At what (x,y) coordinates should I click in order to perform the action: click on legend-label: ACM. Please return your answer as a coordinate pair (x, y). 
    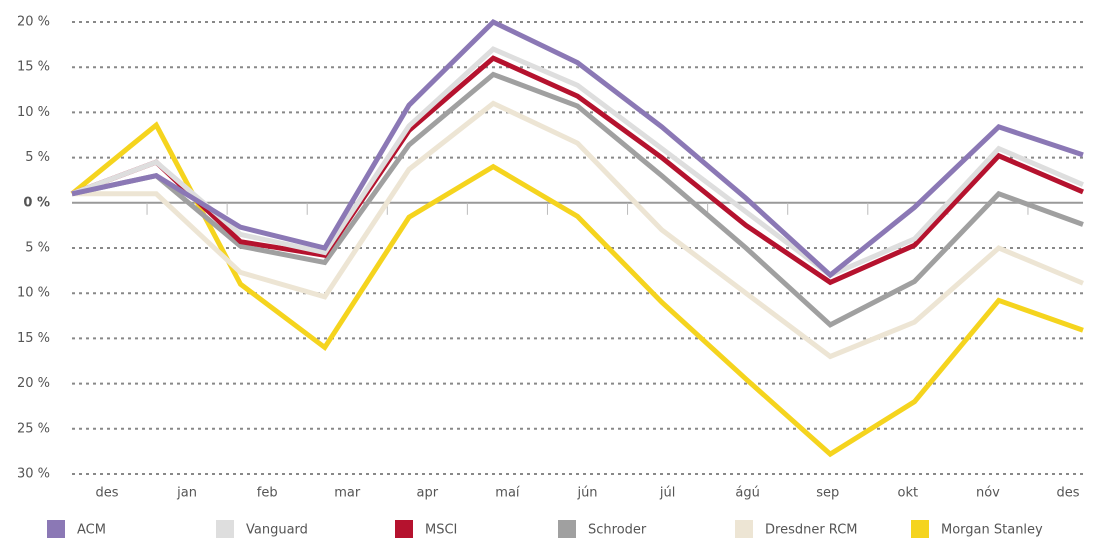
    Looking at the image, I should click on (91, 530).